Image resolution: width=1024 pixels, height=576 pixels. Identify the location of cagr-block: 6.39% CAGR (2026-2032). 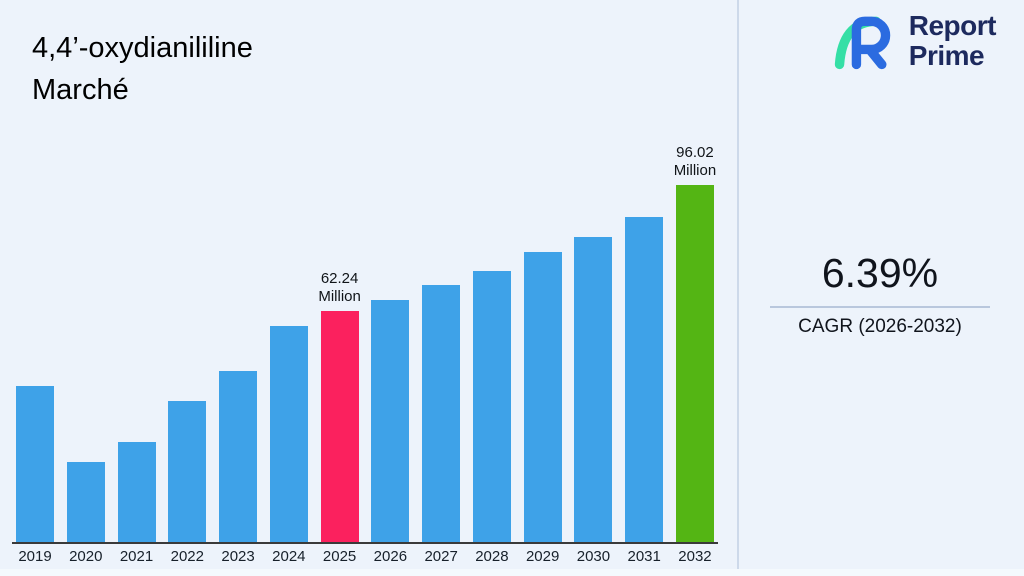
(880, 294).